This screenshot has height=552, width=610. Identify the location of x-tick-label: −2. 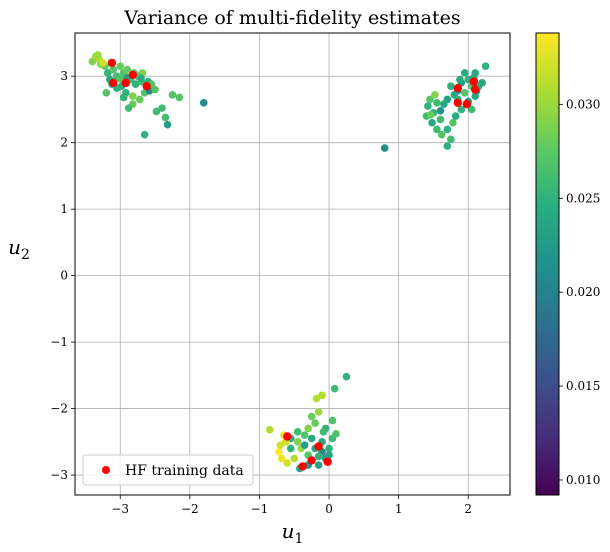
(190, 509).